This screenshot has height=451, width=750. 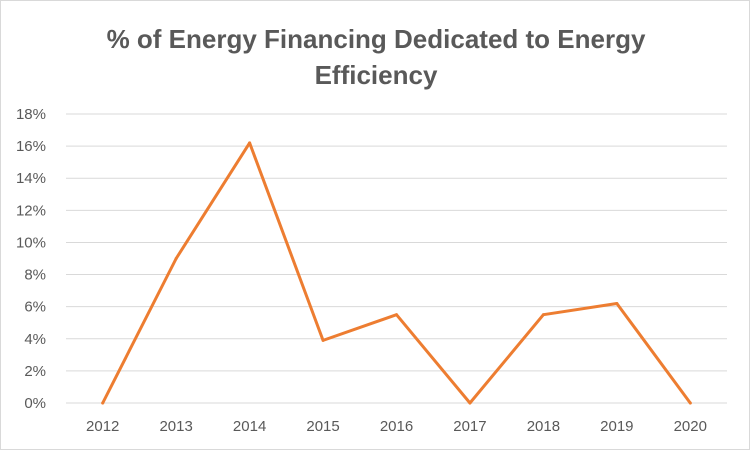 I want to click on x-tick-label: 2017, so click(x=469, y=426).